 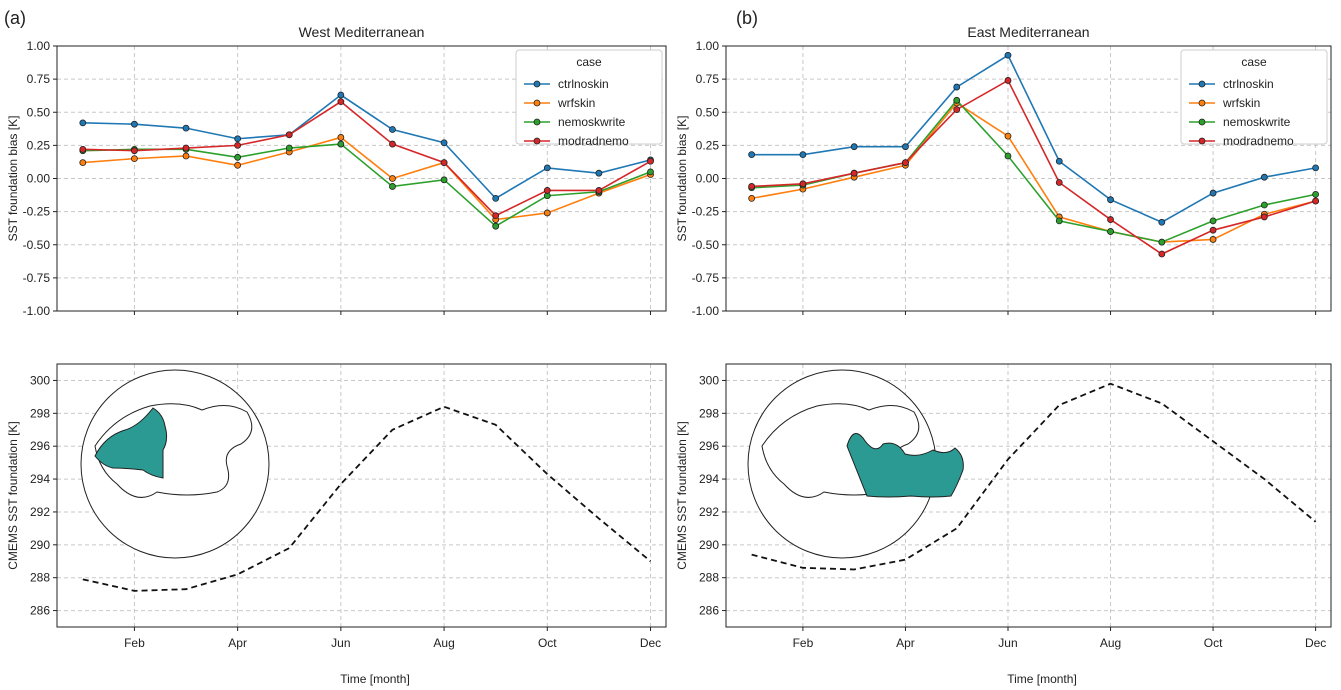 I want to click on y-tick-label: 300, so click(x=40, y=380).